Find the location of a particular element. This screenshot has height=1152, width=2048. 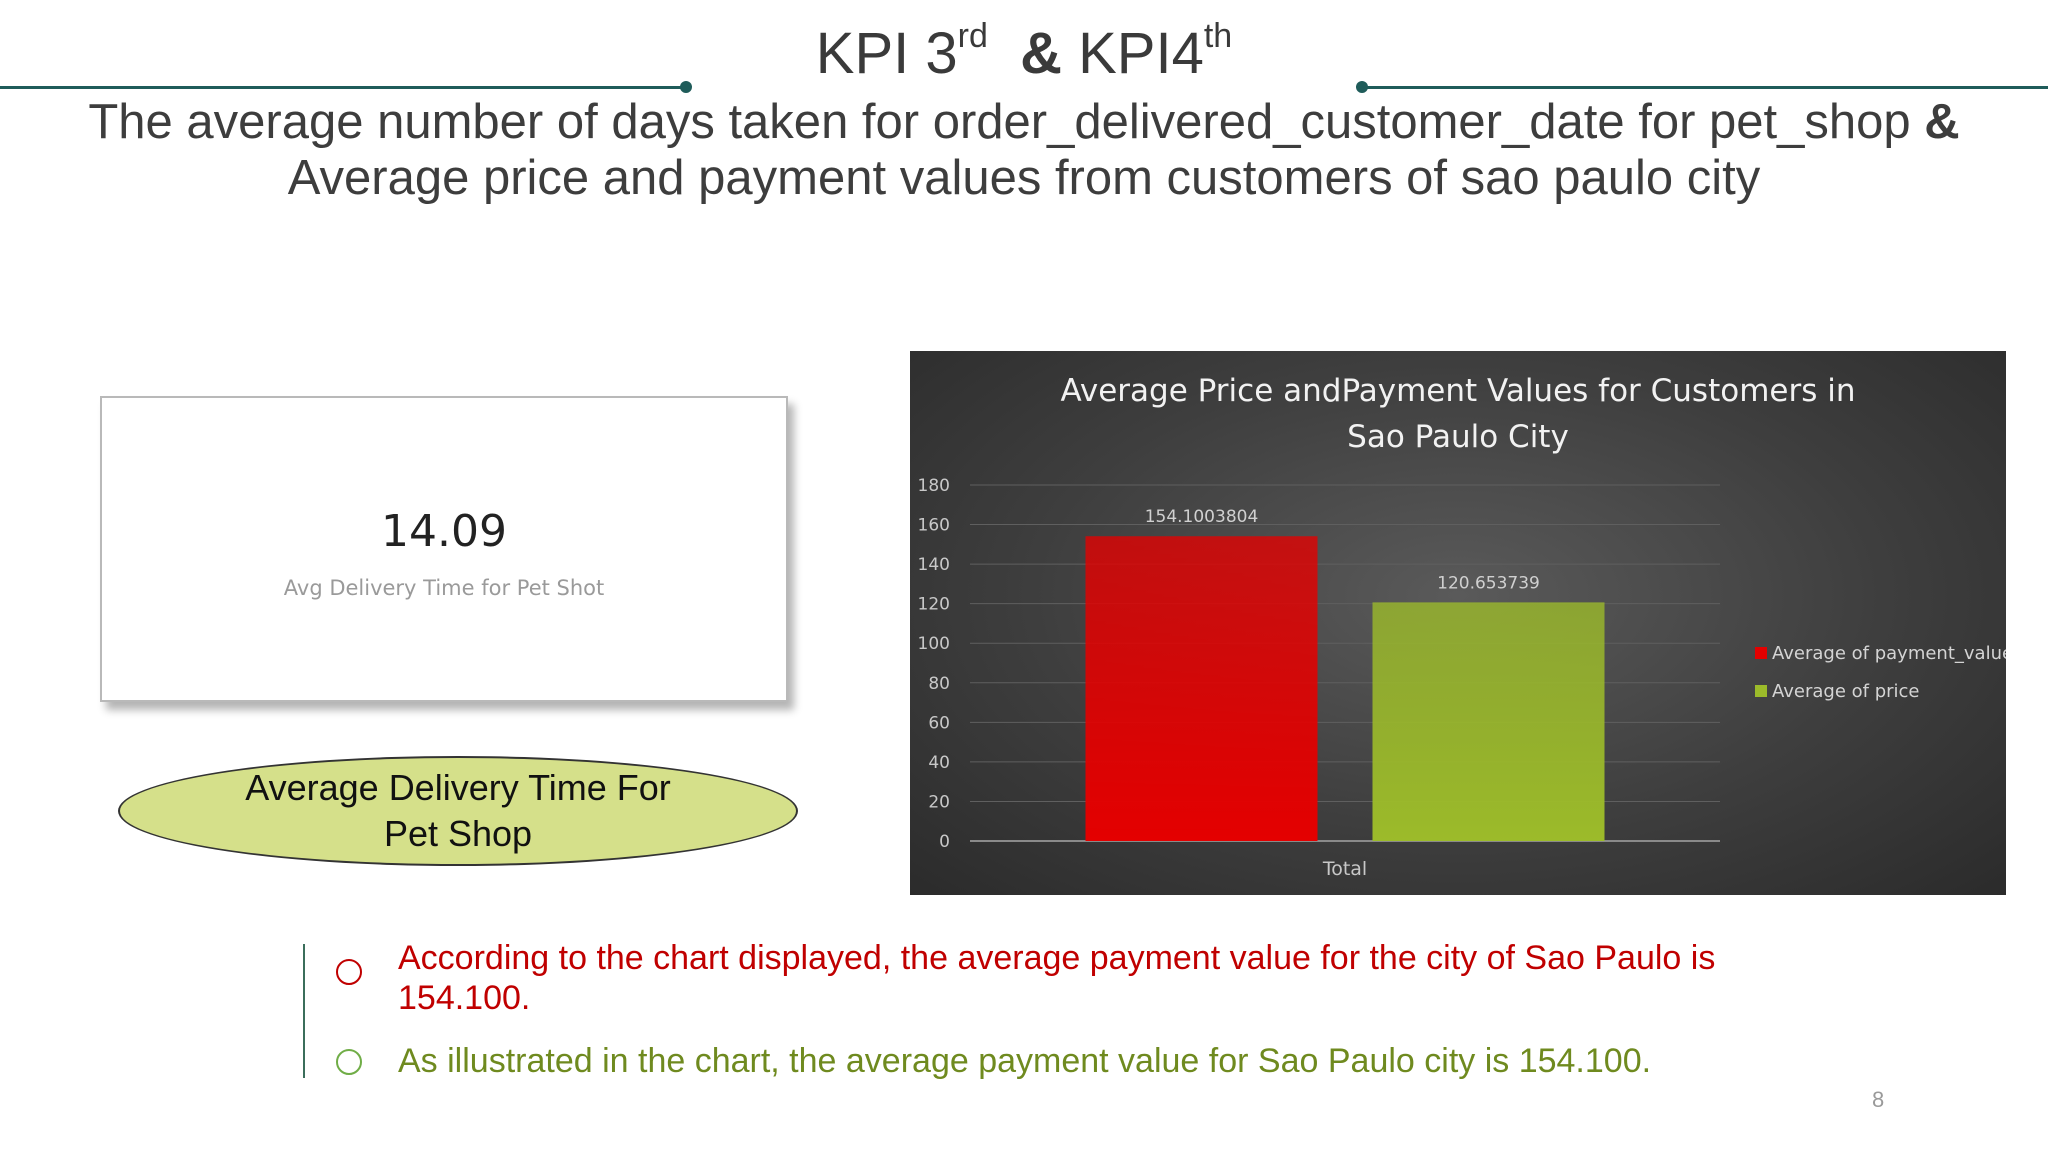

y-tick-label: 80 is located at coordinates (939, 684).